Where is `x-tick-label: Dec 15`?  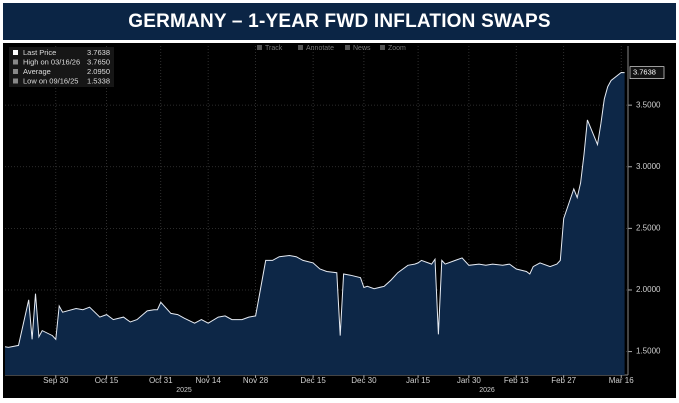
x-tick-label: Dec 15 is located at coordinates (313, 380).